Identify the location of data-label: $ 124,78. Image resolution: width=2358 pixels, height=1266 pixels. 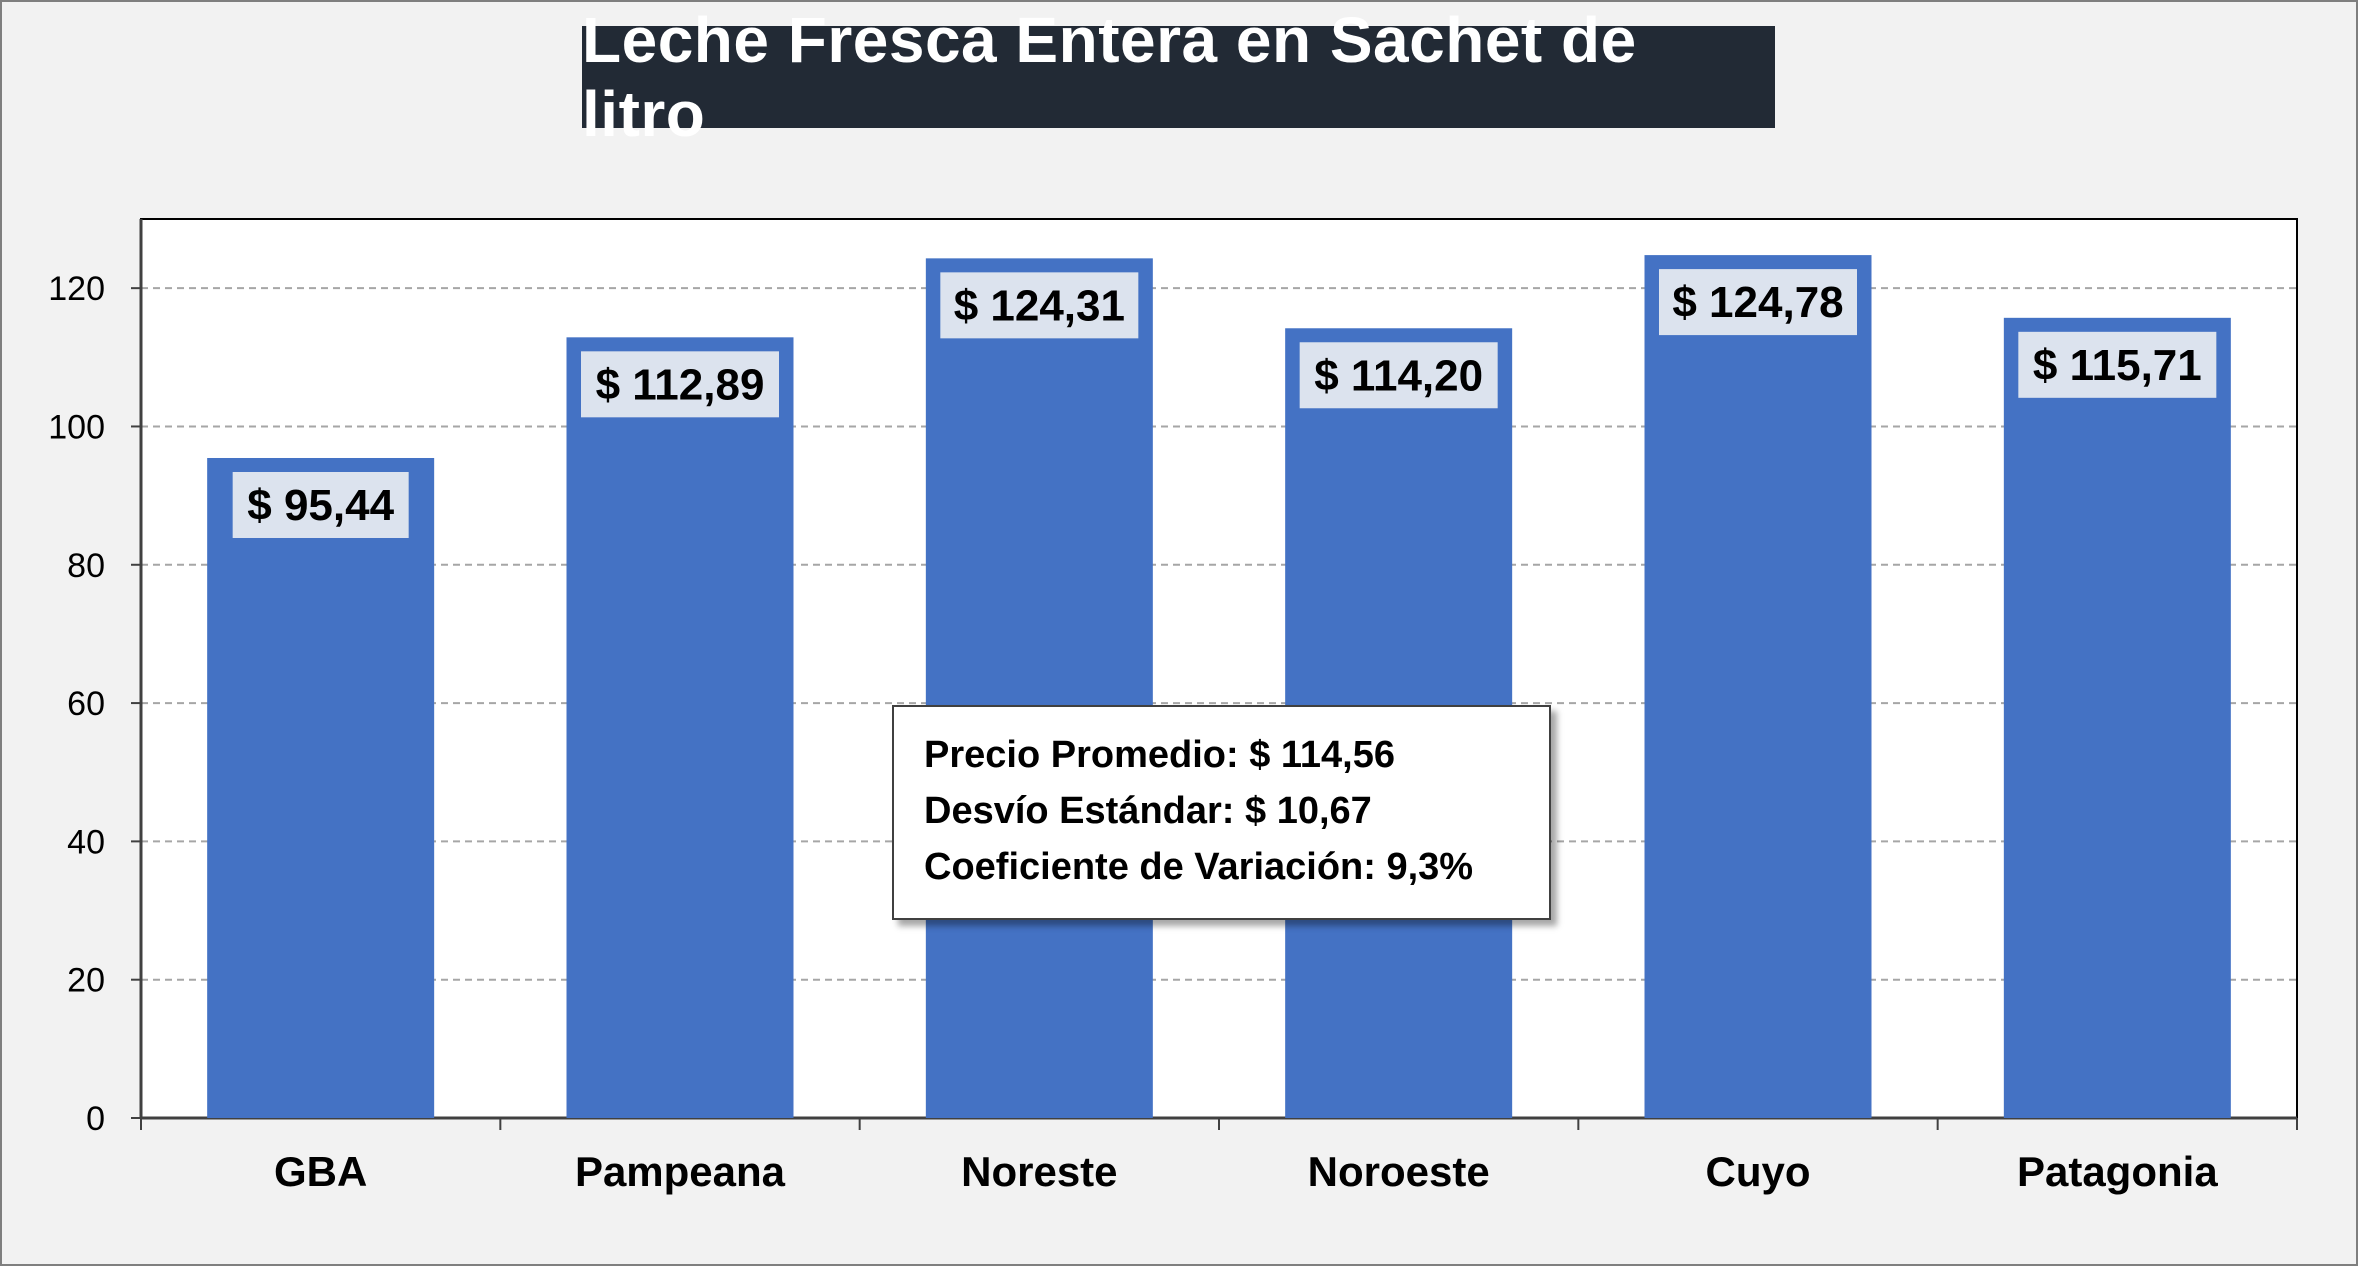
(1757, 302).